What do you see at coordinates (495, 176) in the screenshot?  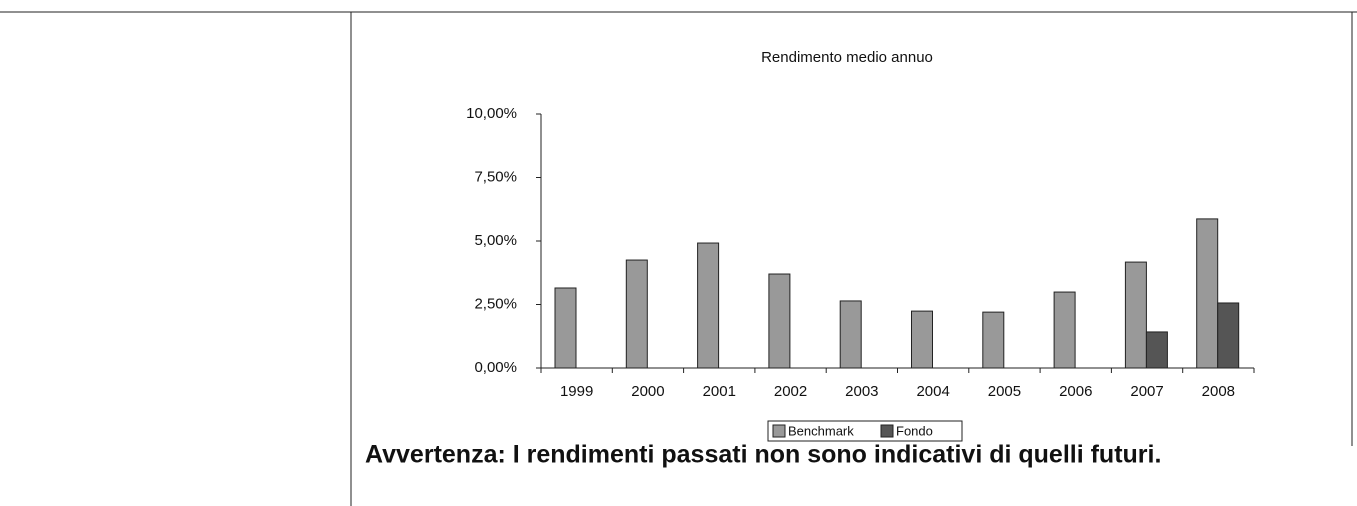 I see `y-tick-label: 7,50%` at bounding box center [495, 176].